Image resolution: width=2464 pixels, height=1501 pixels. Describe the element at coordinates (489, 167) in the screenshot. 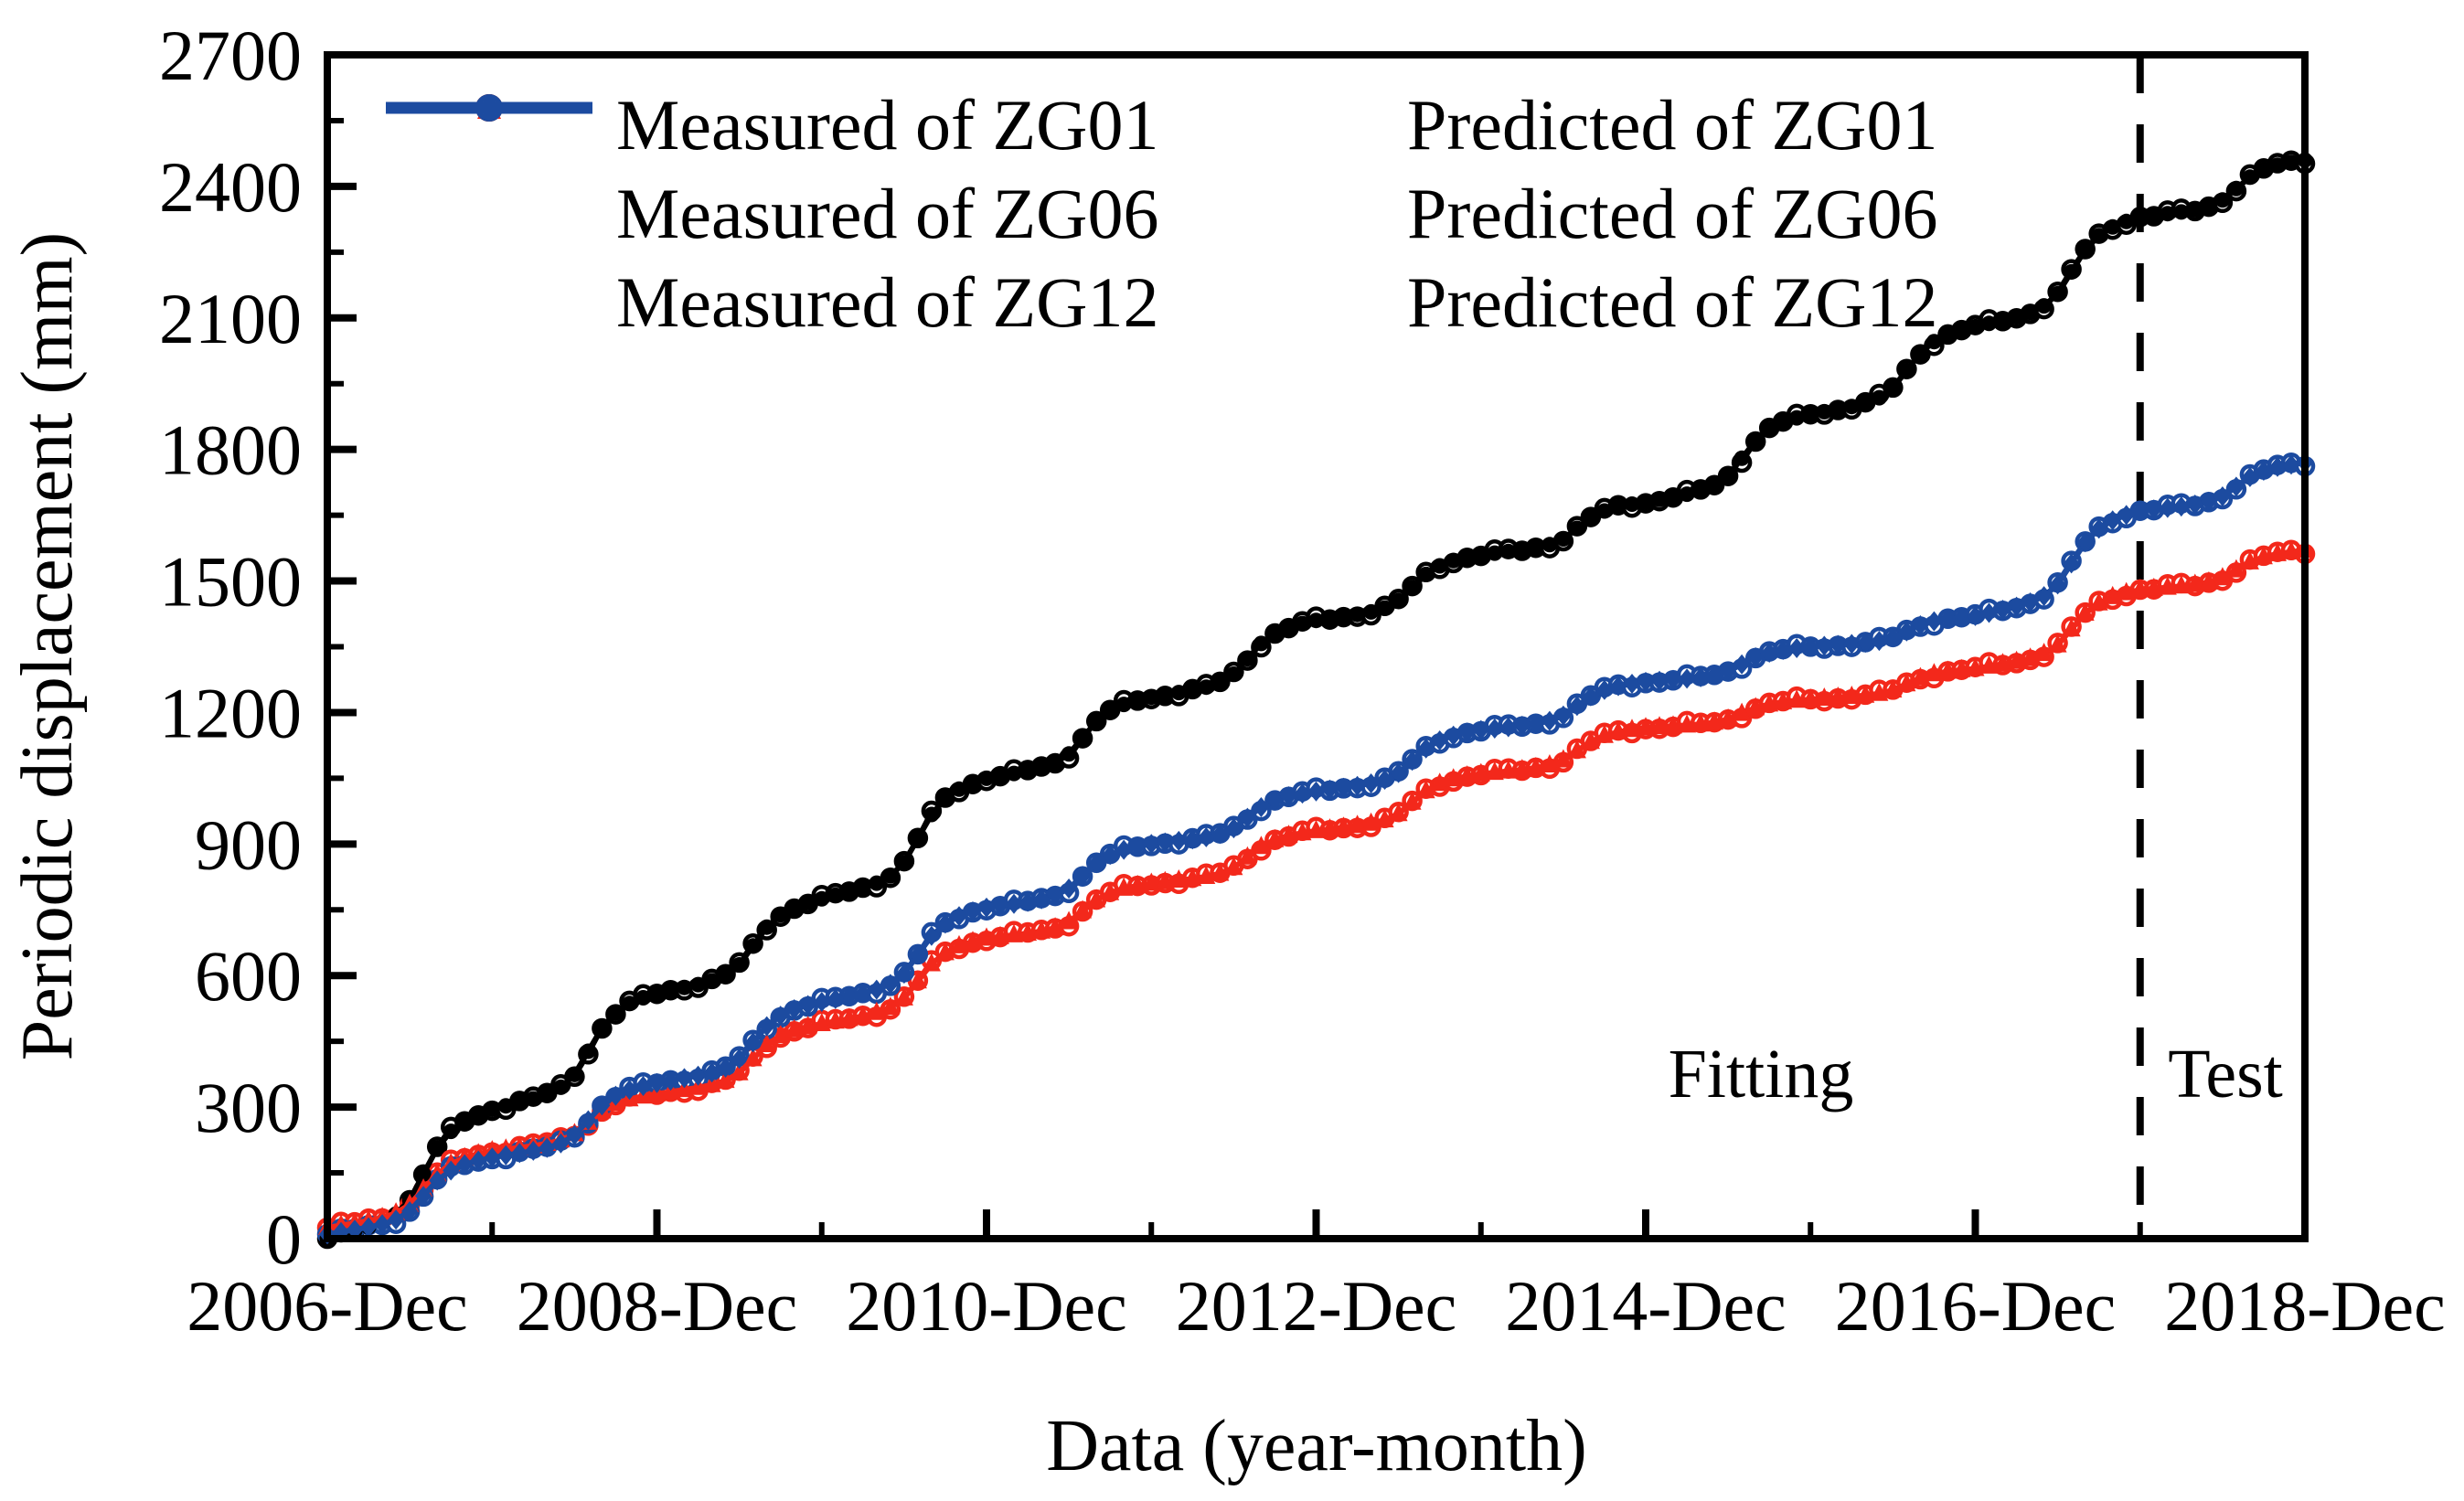

I see `legend-line-open-circle-icon` at that location.